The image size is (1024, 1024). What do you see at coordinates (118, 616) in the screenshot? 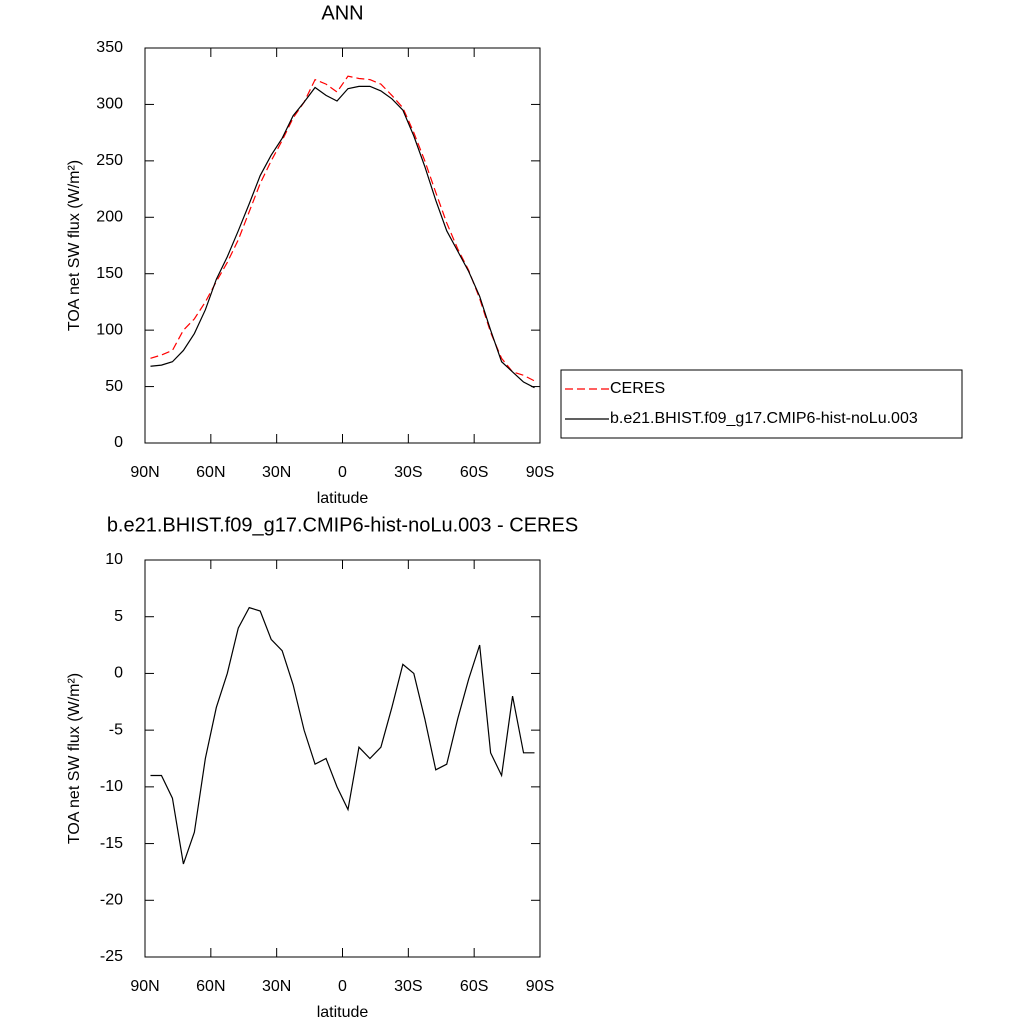
I see `y-tick-label: 5` at bounding box center [118, 616].